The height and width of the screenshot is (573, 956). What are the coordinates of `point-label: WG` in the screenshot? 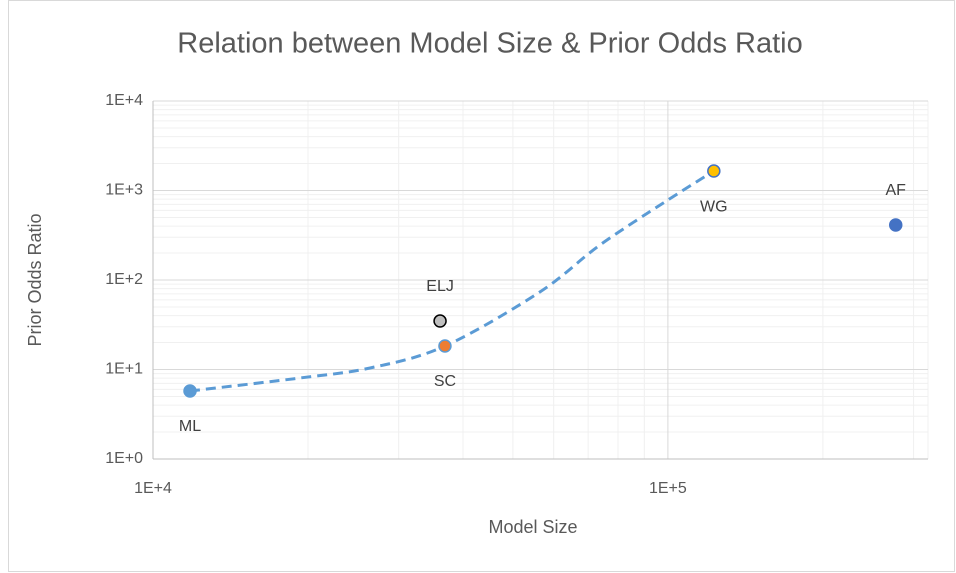 It's located at (714, 206).